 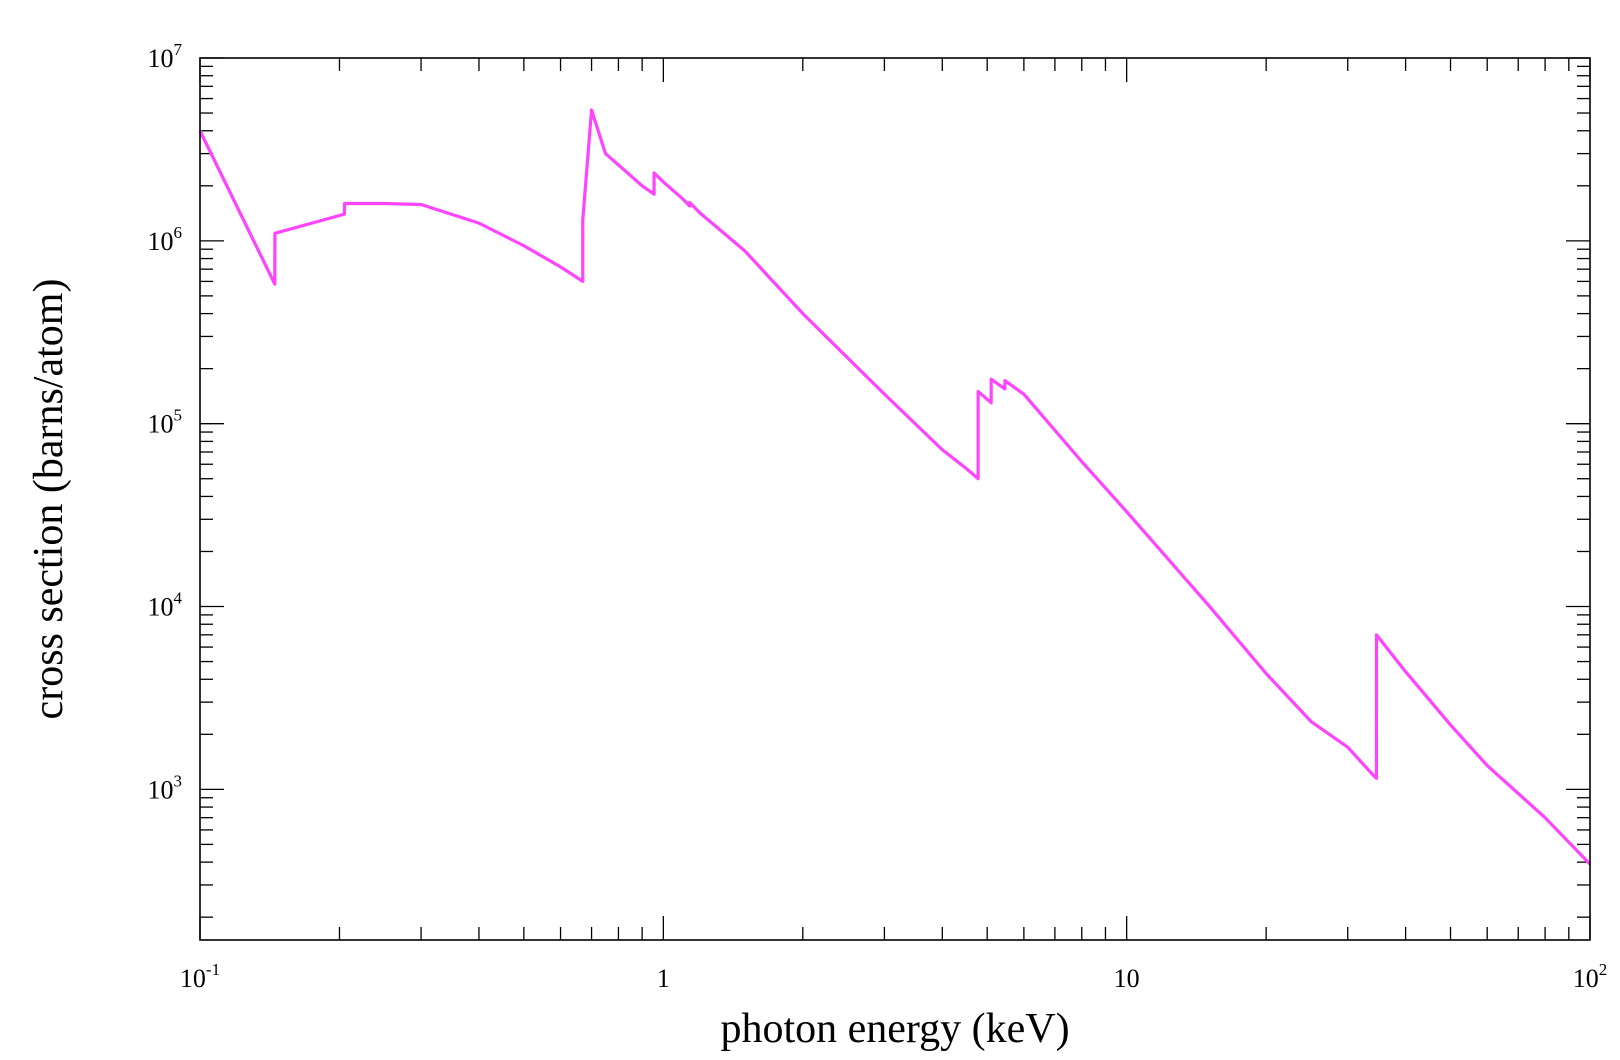 I want to click on x-tick-label: 10², so click(x=1590, y=976).